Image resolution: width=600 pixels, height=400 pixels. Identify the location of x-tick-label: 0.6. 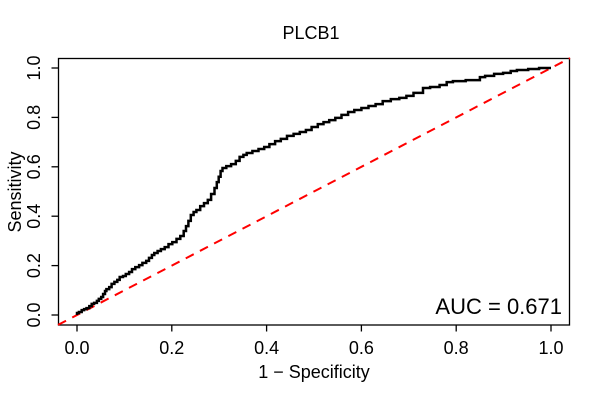
(361, 348).